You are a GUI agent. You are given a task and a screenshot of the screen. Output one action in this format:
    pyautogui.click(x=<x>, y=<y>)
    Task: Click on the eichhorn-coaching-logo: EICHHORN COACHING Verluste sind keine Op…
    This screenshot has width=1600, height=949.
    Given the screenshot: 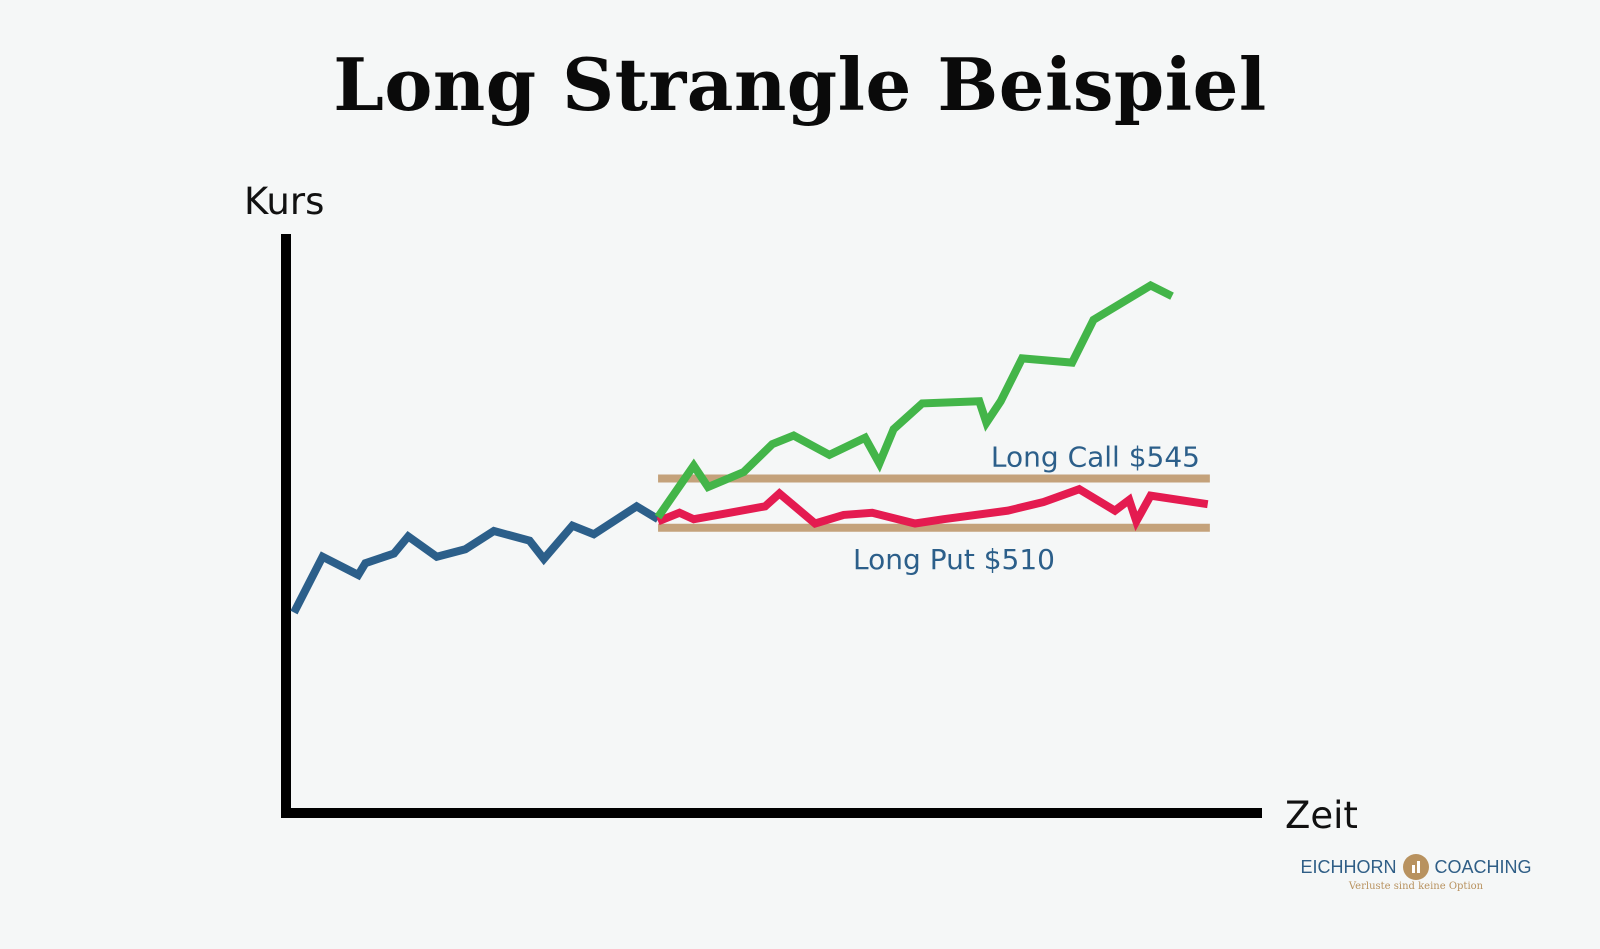 What is the action you would take?
    pyautogui.click(x=1416, y=879)
    